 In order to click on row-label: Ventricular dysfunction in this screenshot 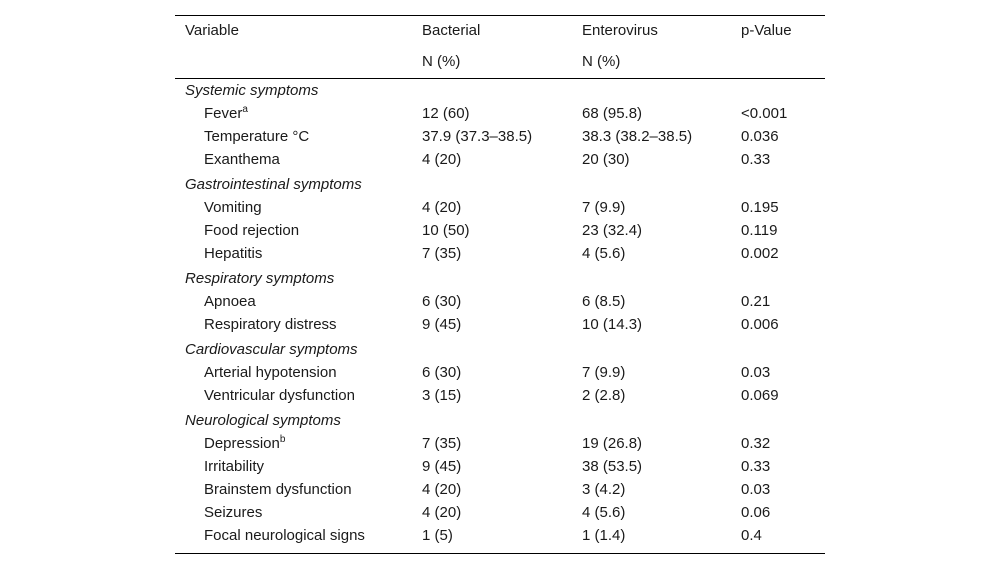, I will do `click(279, 396)`.